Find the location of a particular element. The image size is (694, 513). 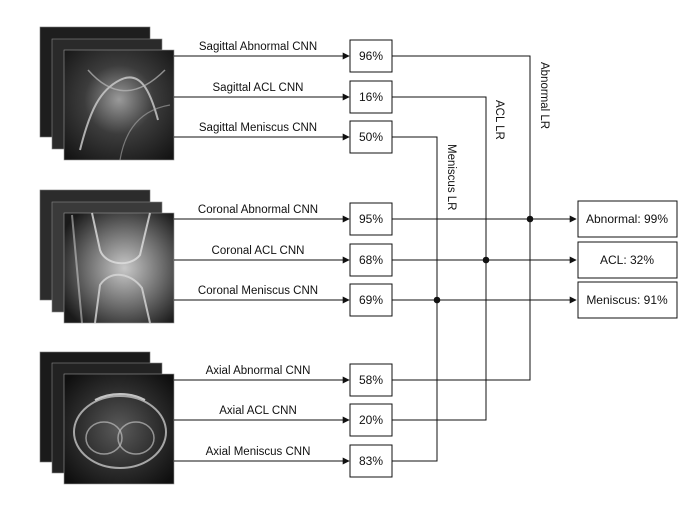

value-coronal-meniscus: 69% is located at coordinates (371, 300).